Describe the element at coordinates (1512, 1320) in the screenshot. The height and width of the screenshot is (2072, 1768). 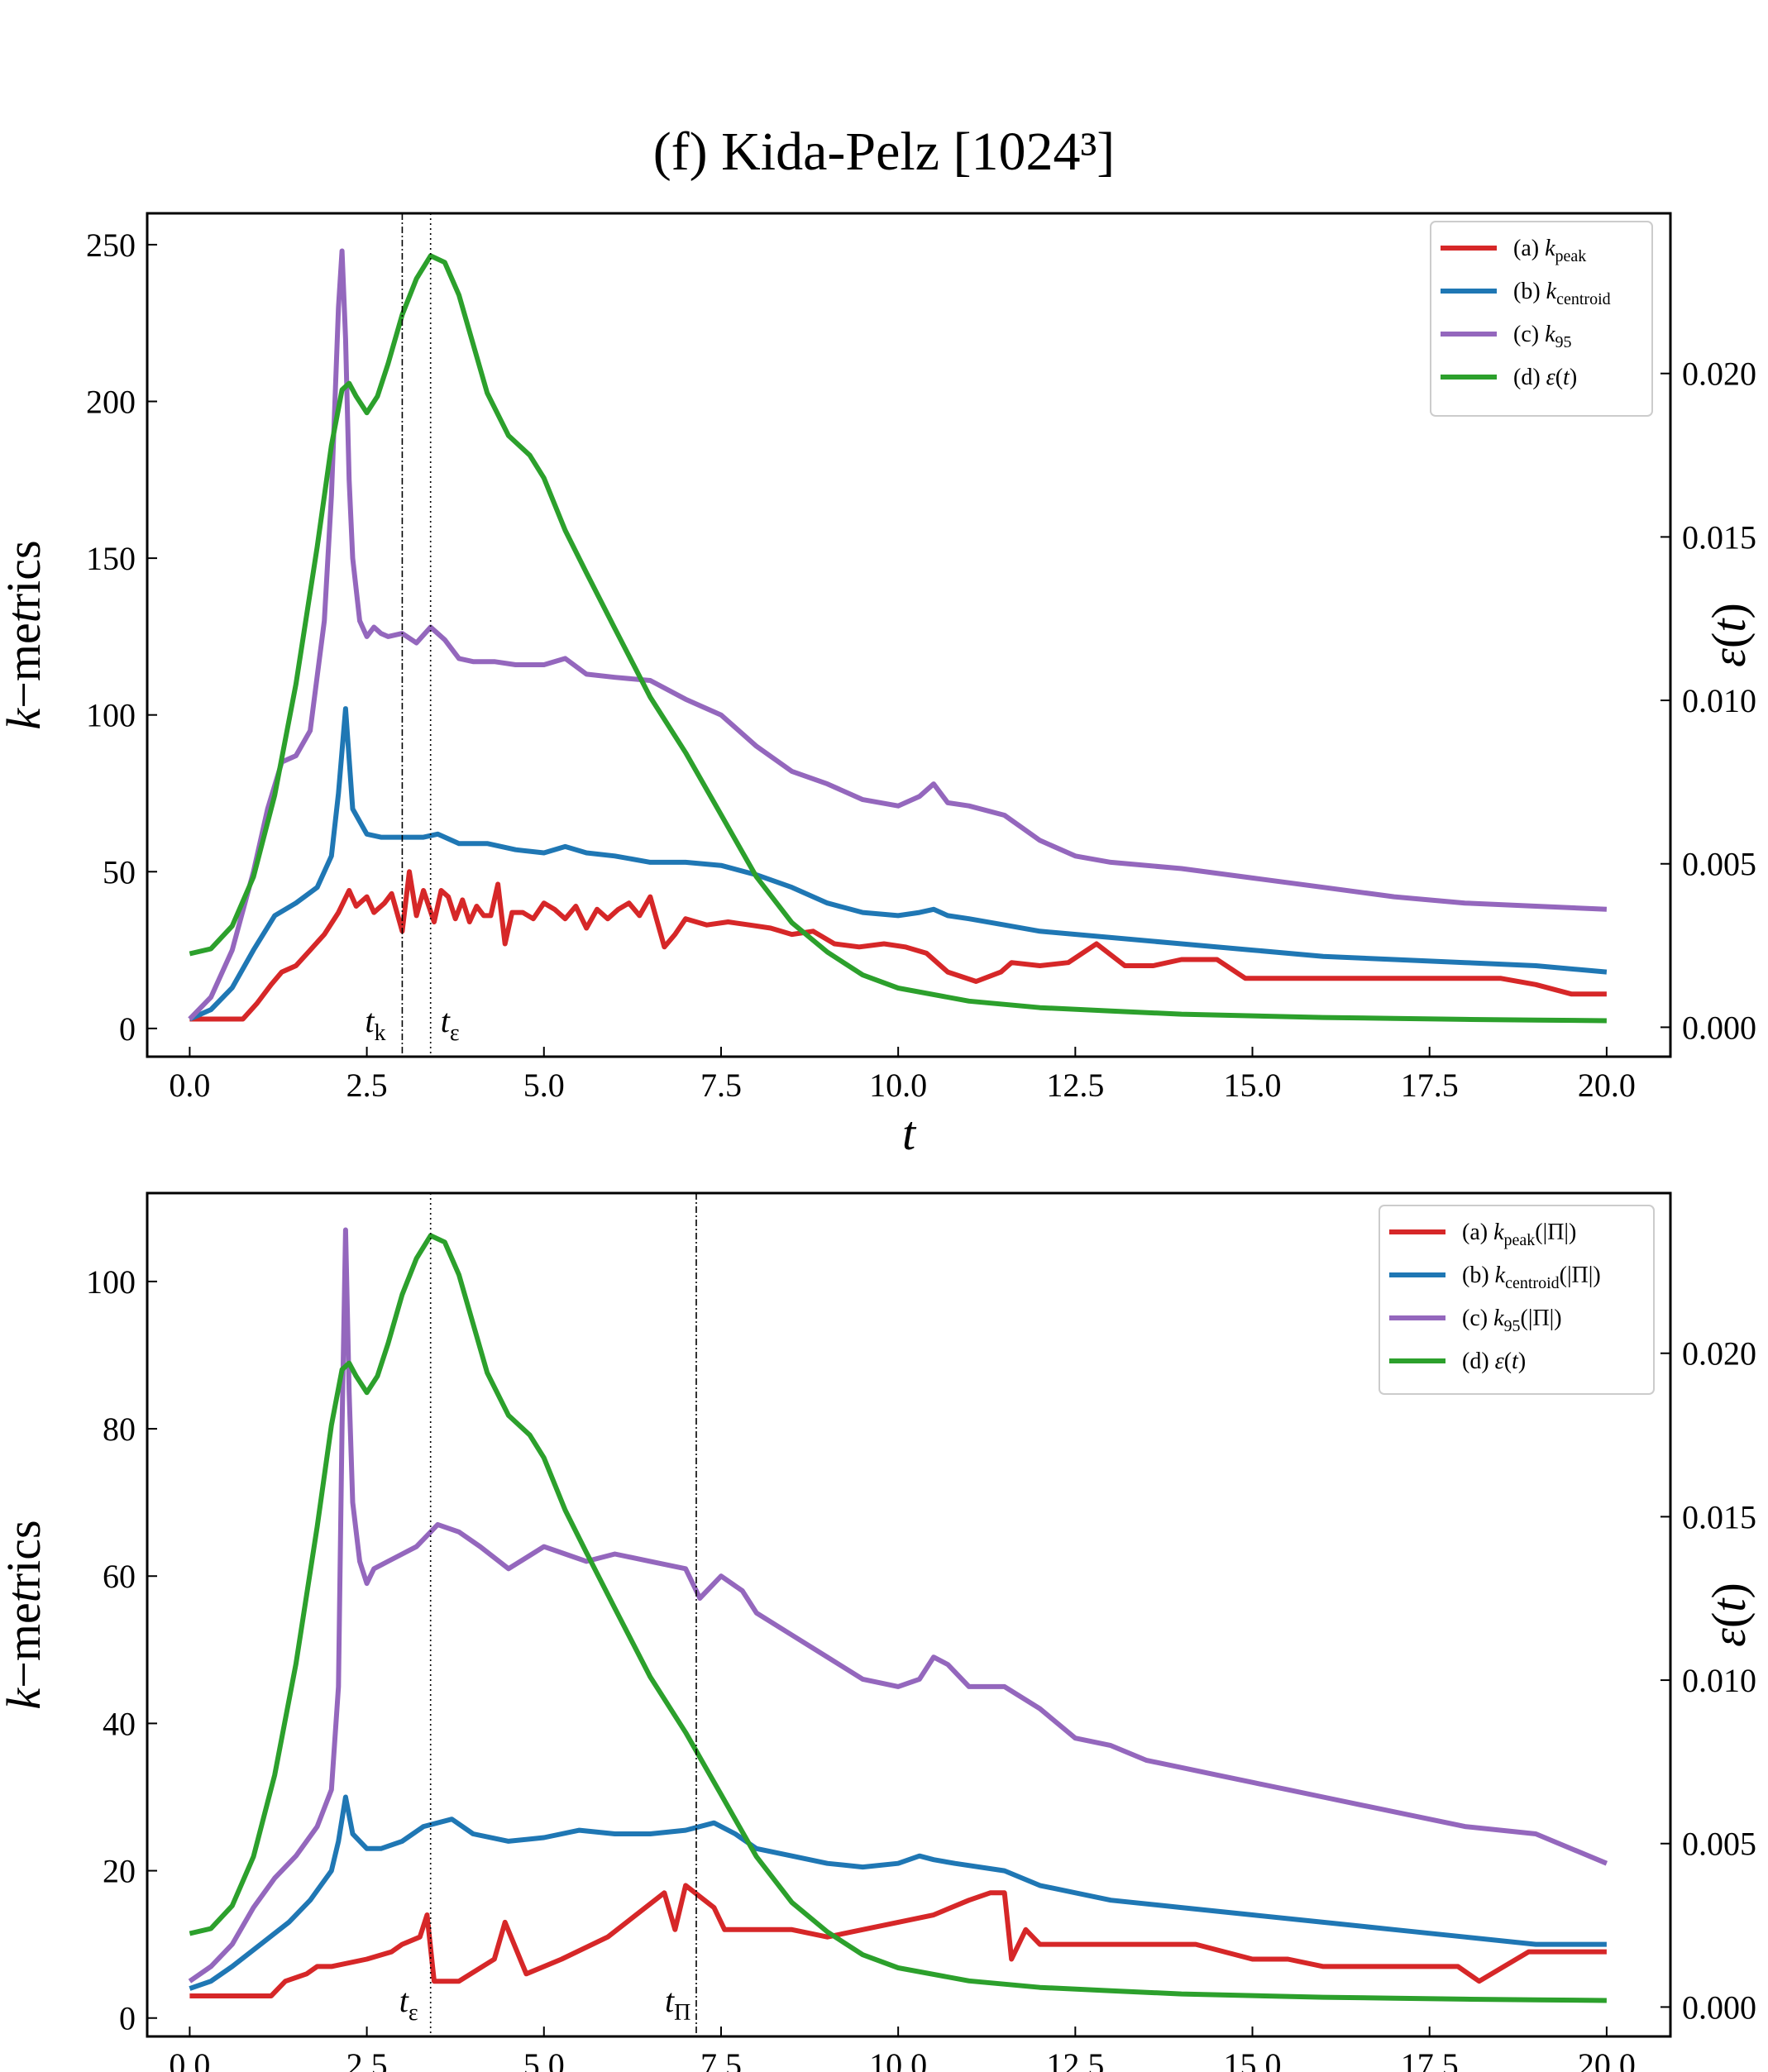
I see `legend-entry: (c) k95​(|Π|)` at that location.